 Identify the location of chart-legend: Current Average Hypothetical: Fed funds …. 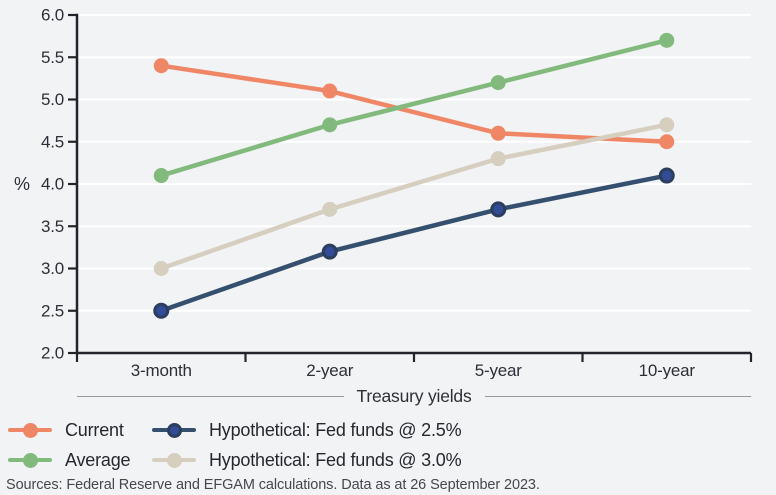
(392, 445).